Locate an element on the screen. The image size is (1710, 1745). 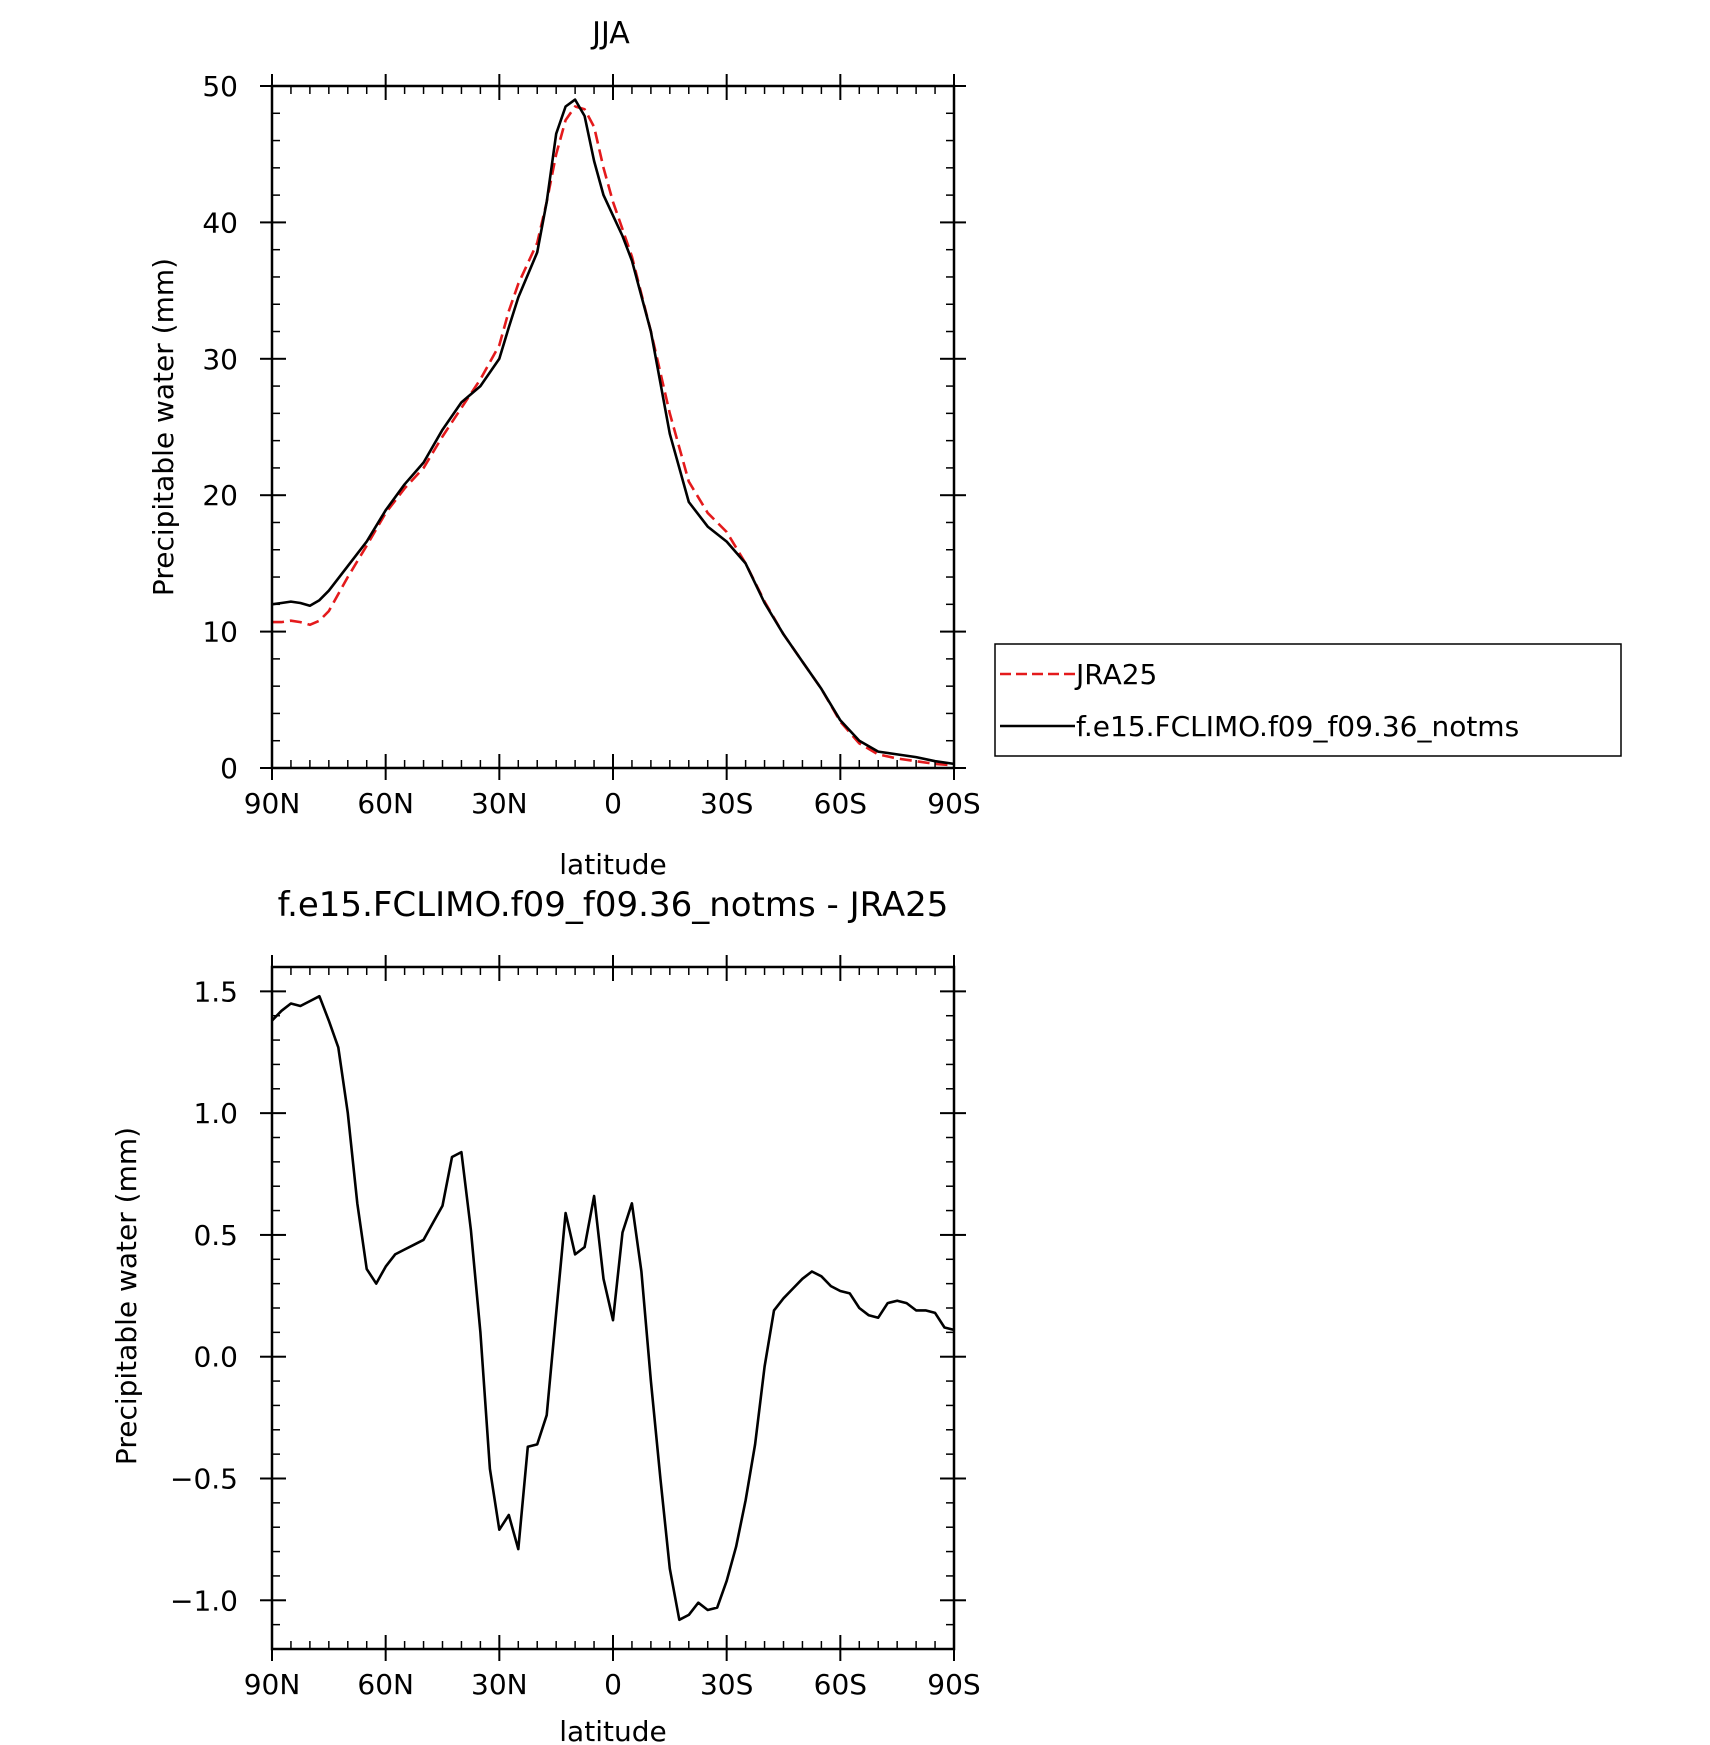
y-tick-label: −1.0 is located at coordinates (204, 1600).